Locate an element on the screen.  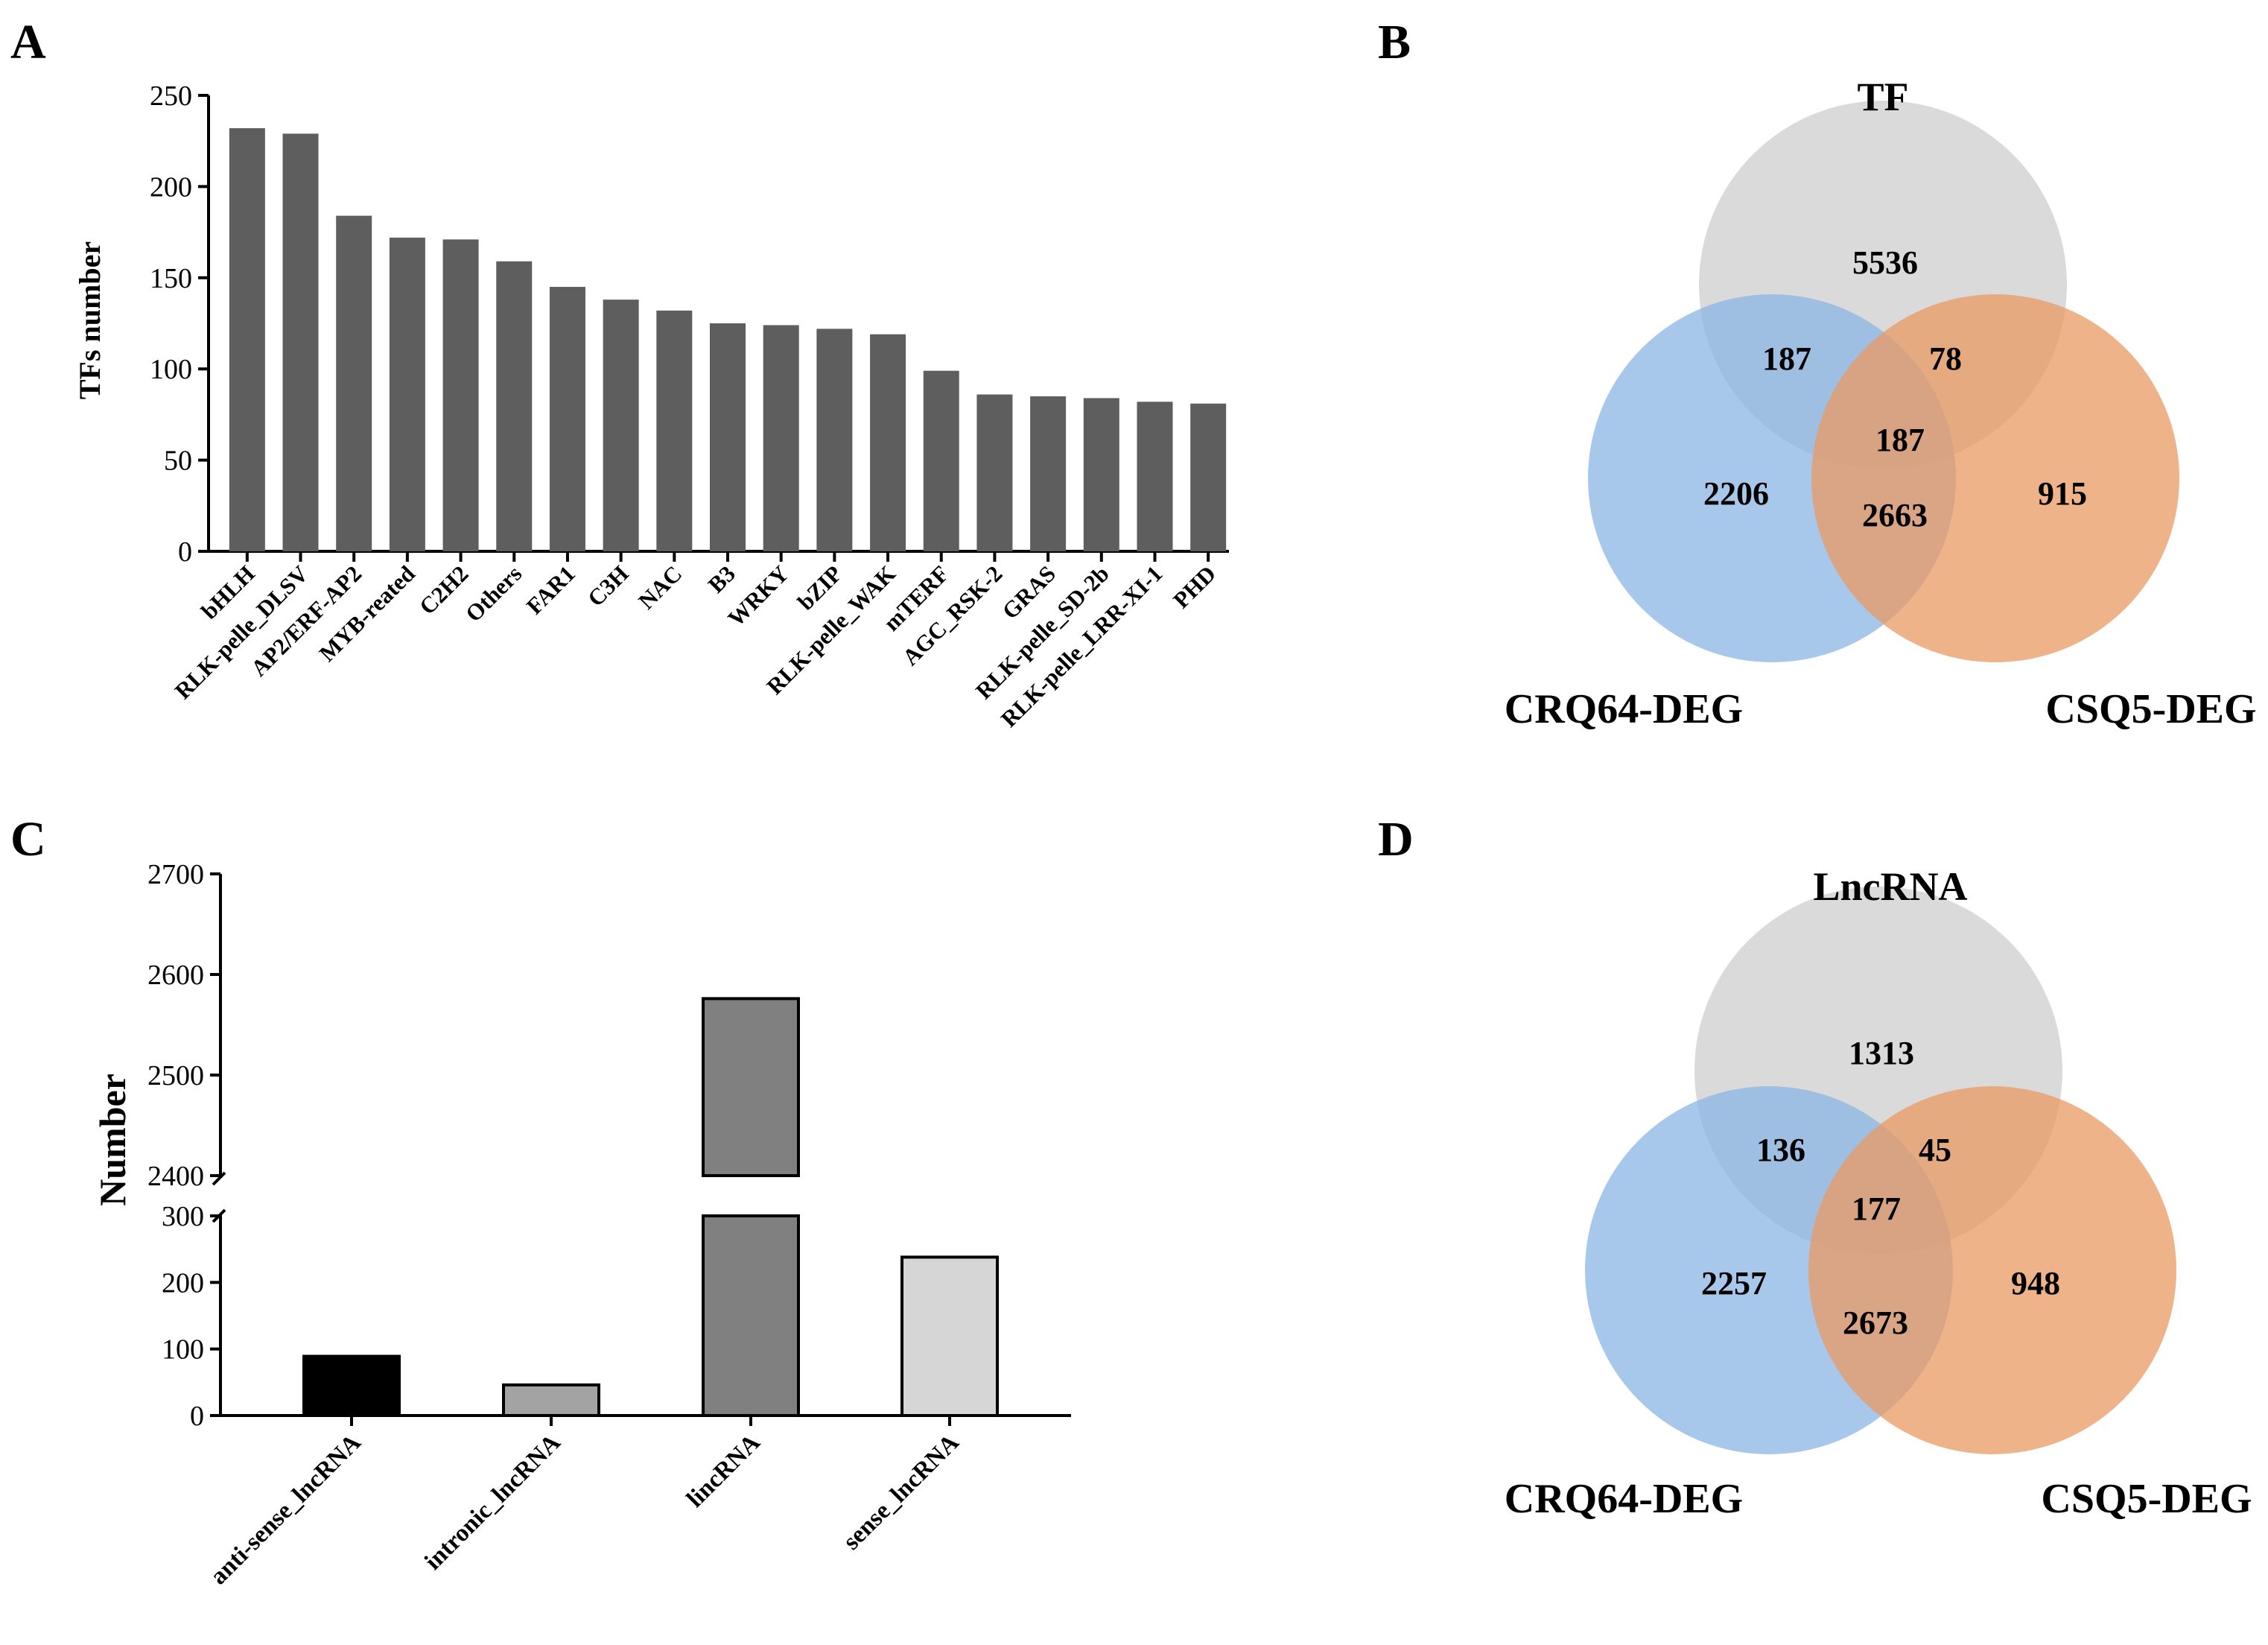
chart-a-ytick-label: 250 is located at coordinates (171, 96).